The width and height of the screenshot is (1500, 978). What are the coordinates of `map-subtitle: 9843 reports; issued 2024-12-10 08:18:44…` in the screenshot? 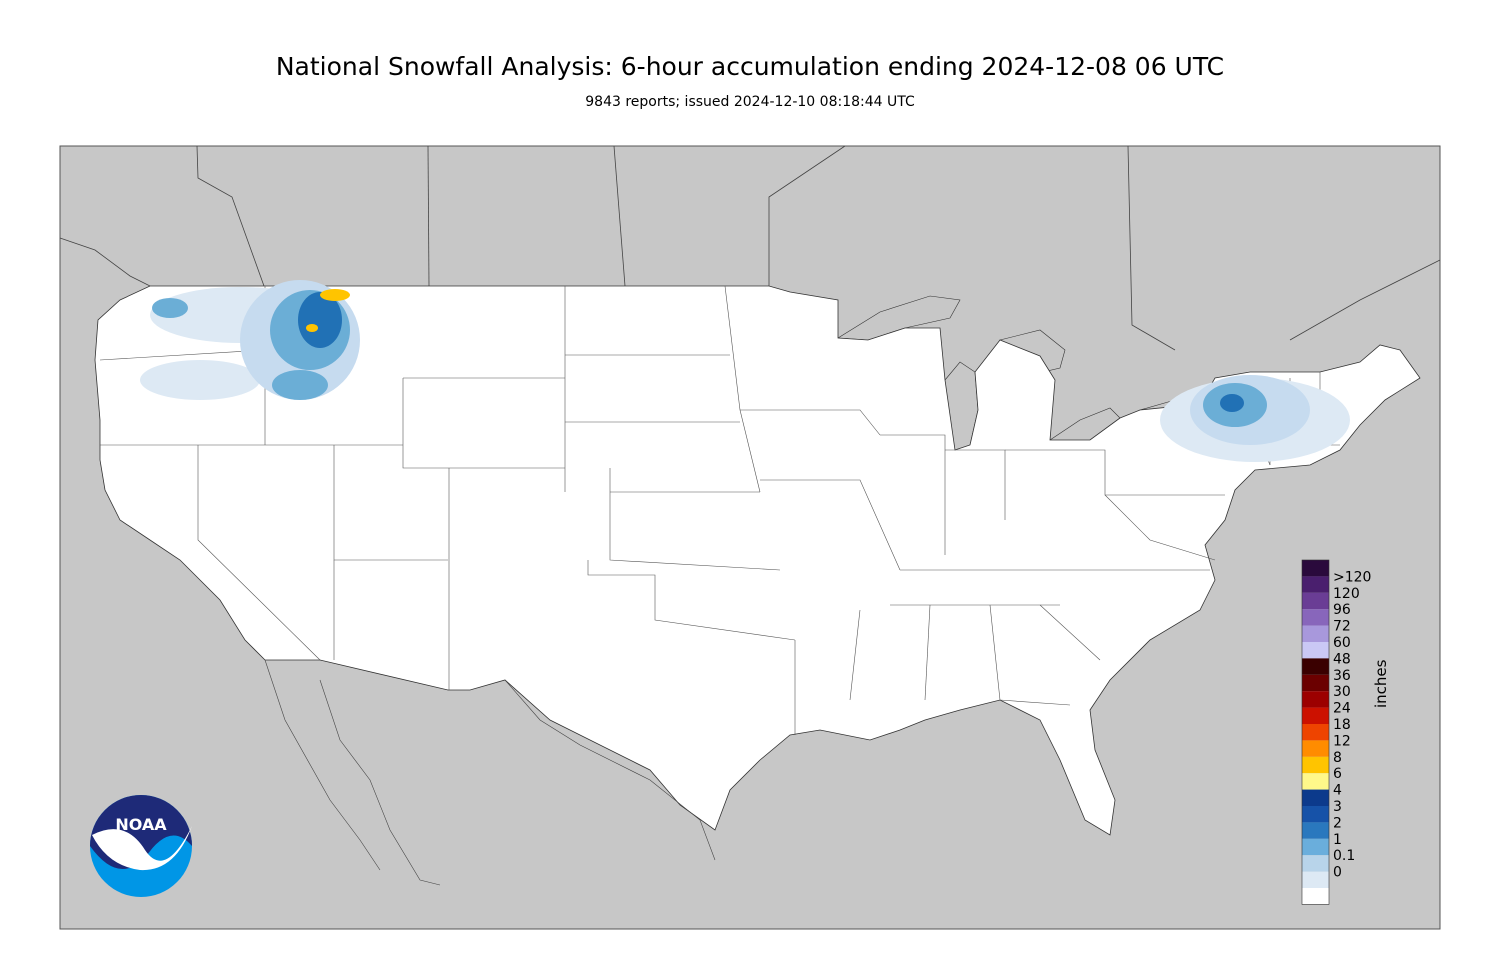 It's located at (750, 102).